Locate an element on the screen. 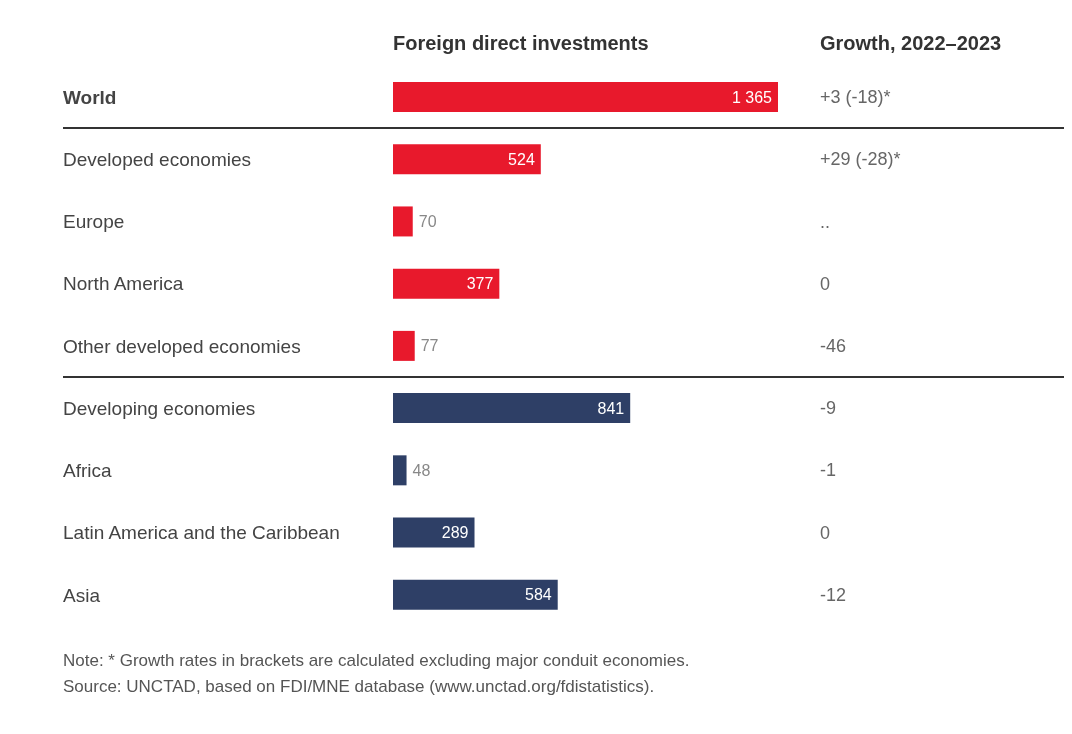  data-label: 48 is located at coordinates (421, 470).